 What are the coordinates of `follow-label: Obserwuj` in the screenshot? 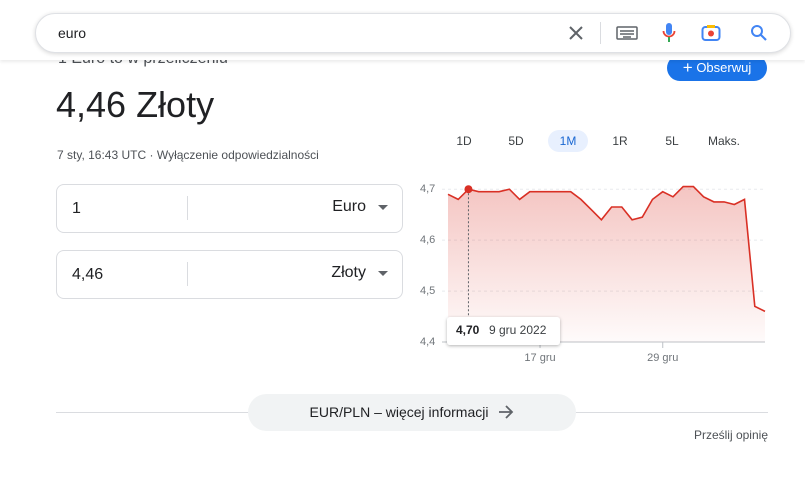 It's located at (724, 67).